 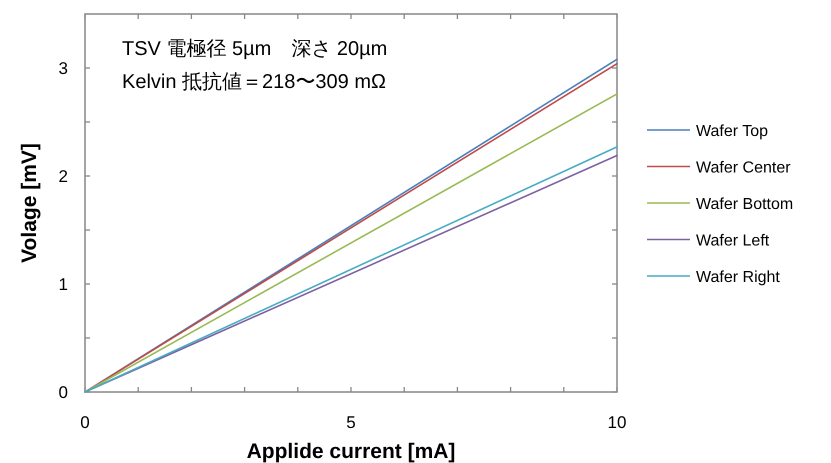 What do you see at coordinates (351, 451) in the screenshot?
I see `x-axis-title: Applide current [mA]` at bounding box center [351, 451].